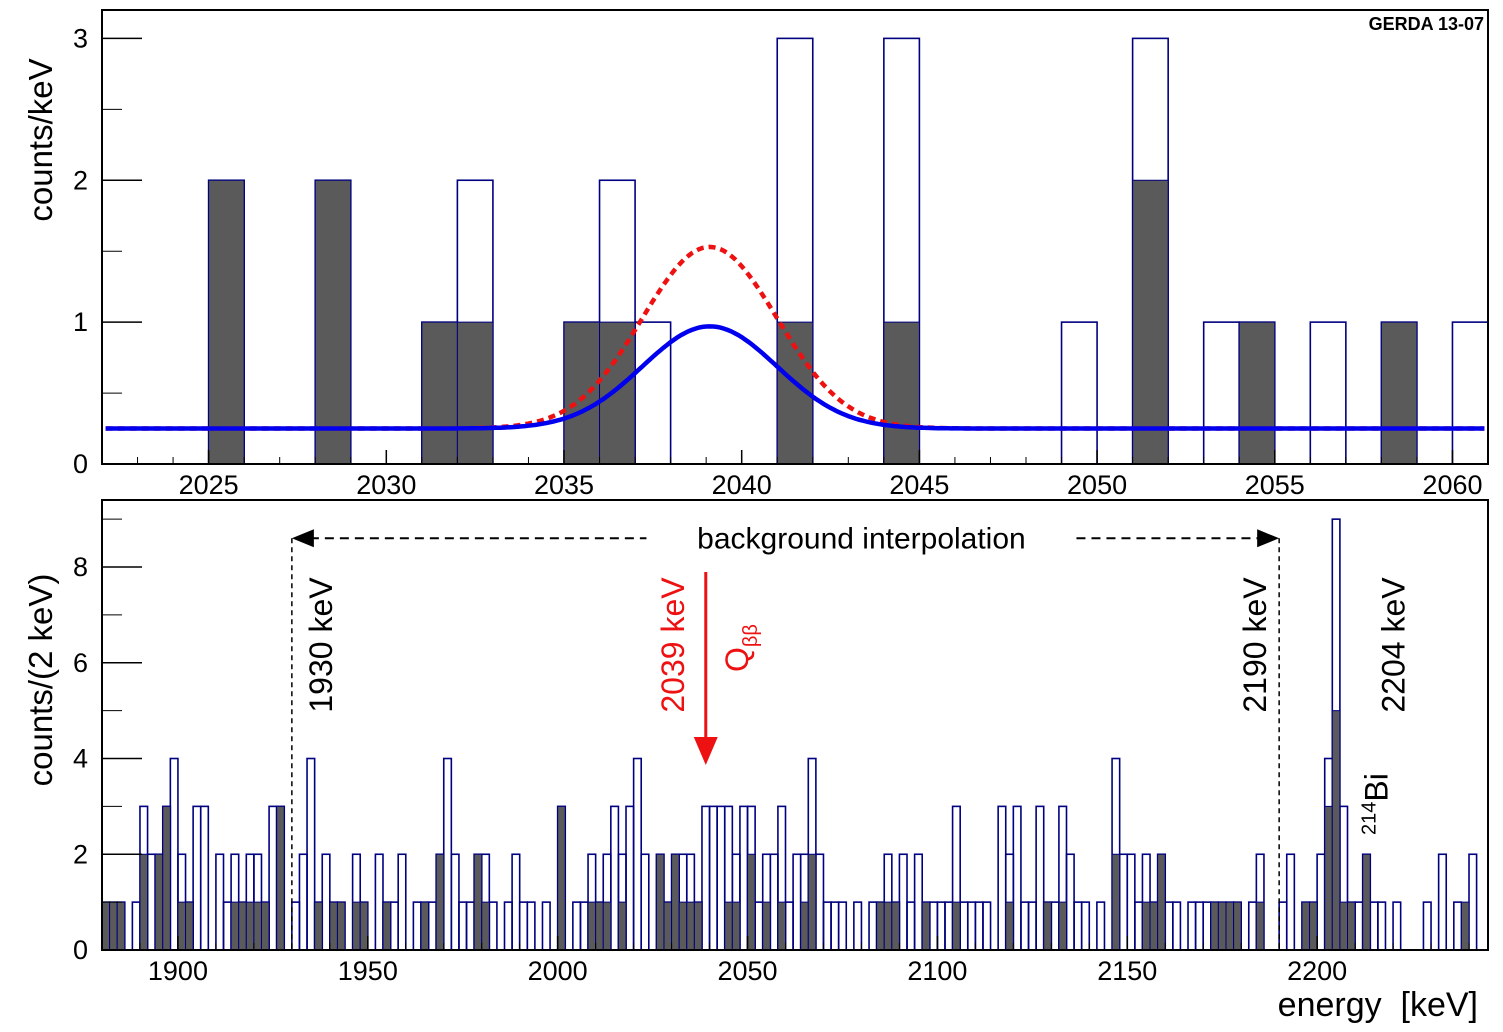 Image resolution: width=1503 pixels, height=1032 pixels. I want to click on top-x-tick-label: 2035, so click(564, 485).